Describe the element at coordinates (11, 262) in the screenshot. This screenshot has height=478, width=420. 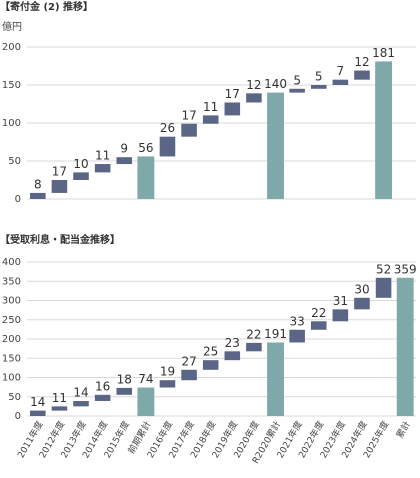
I see `y-tick-label: 400` at that location.